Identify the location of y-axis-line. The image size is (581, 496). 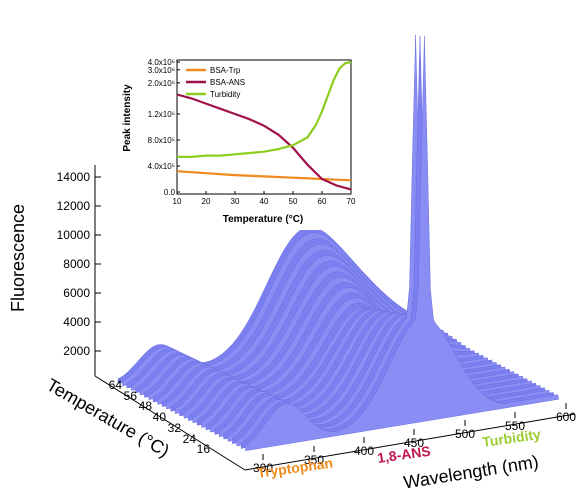
(170, 423).